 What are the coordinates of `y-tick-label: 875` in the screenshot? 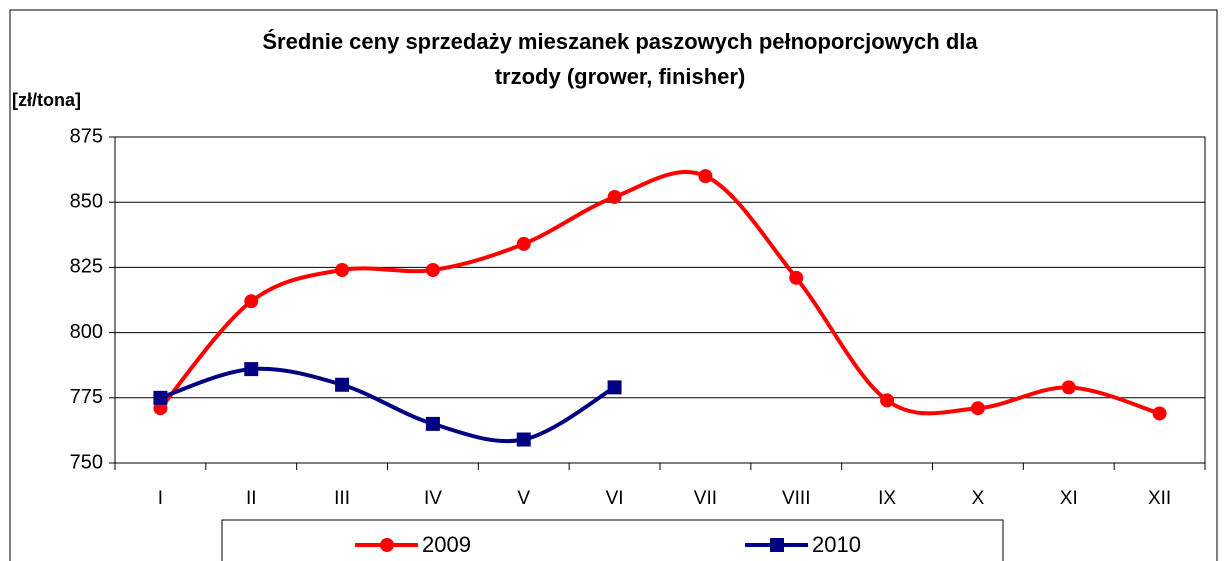 It's located at (86, 136).